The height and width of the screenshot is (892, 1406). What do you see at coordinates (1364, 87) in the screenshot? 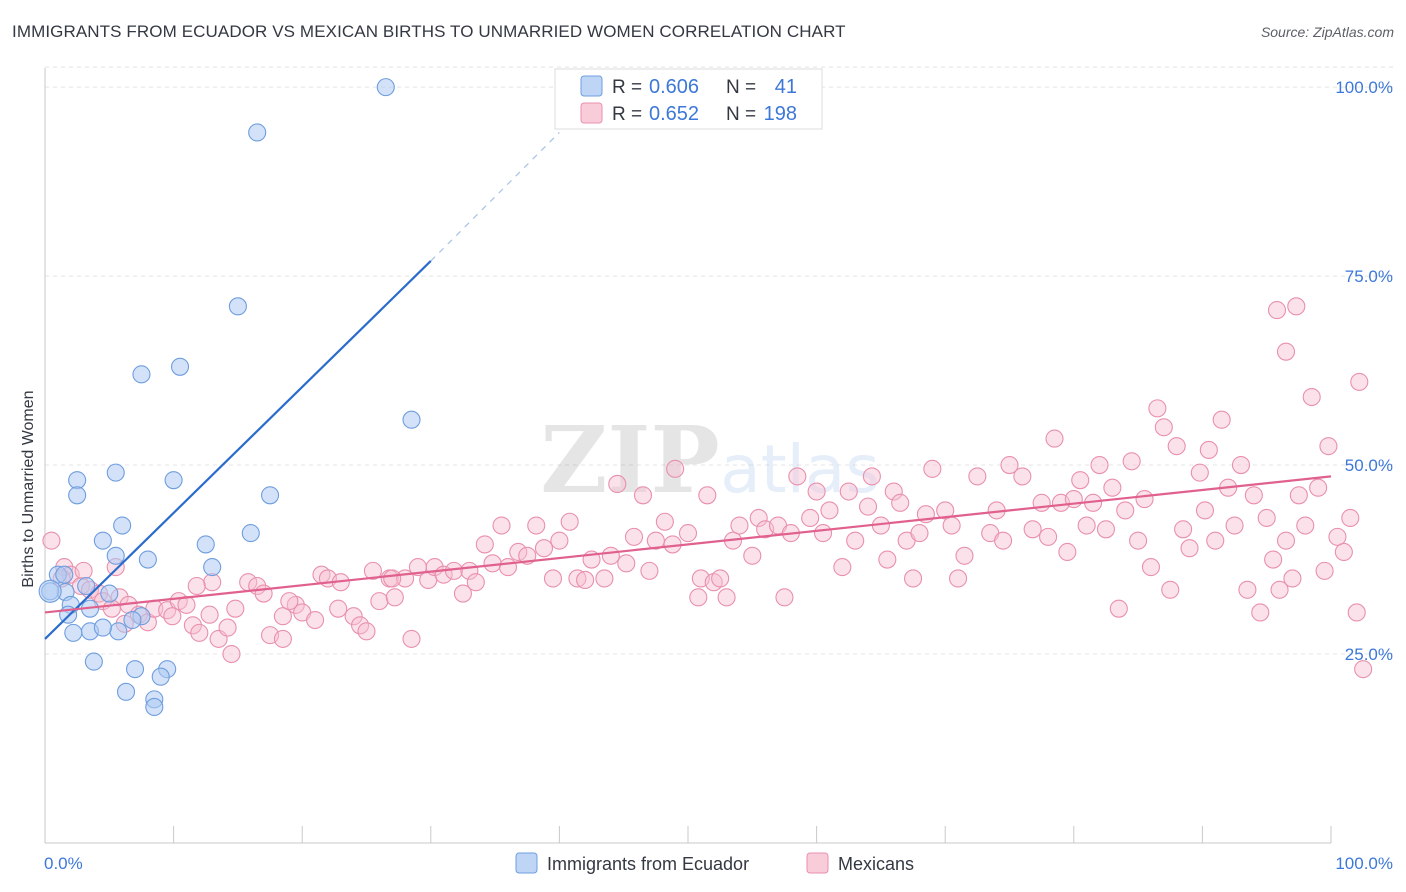
I see `y-tick-label: 100.0%` at bounding box center [1364, 87].